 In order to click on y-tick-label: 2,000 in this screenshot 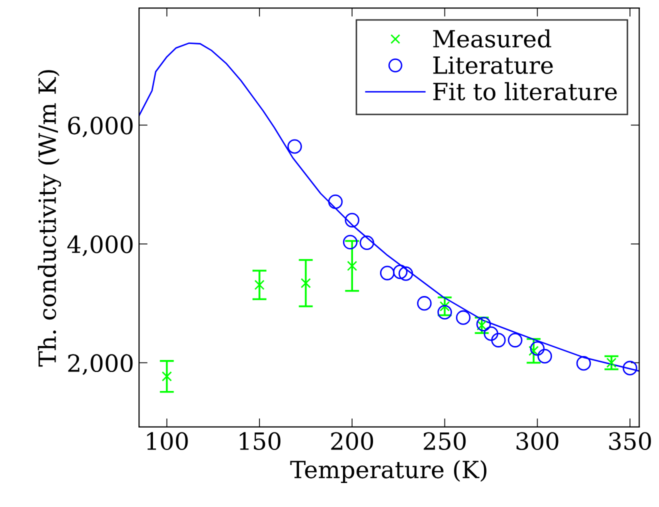, I will do `click(100, 364)`.